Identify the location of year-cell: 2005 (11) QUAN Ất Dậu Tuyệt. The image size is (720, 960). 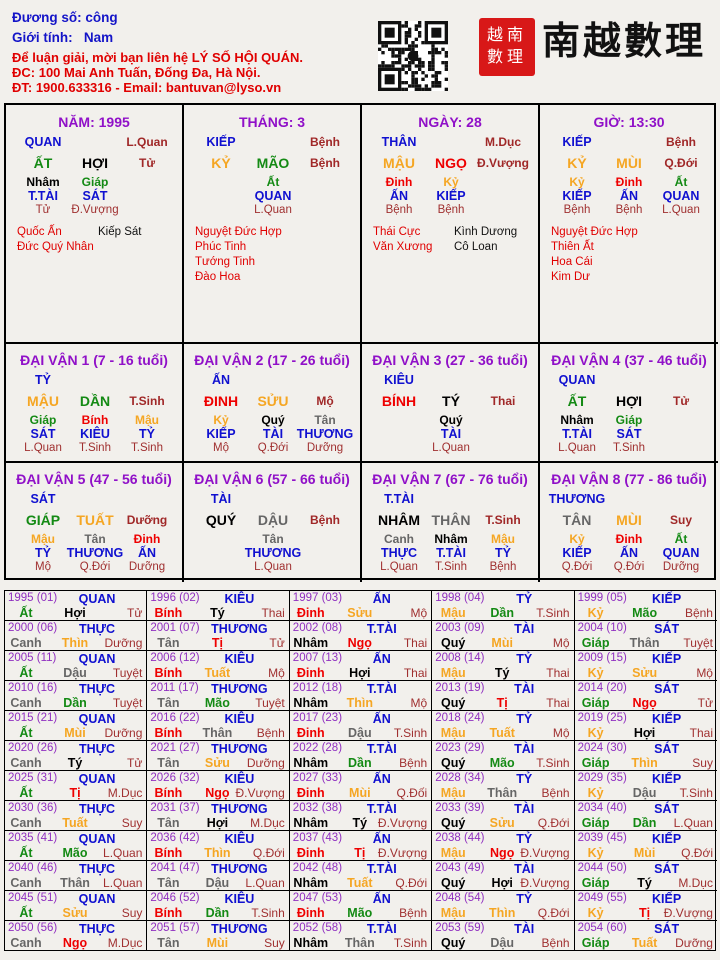
(76, 666).